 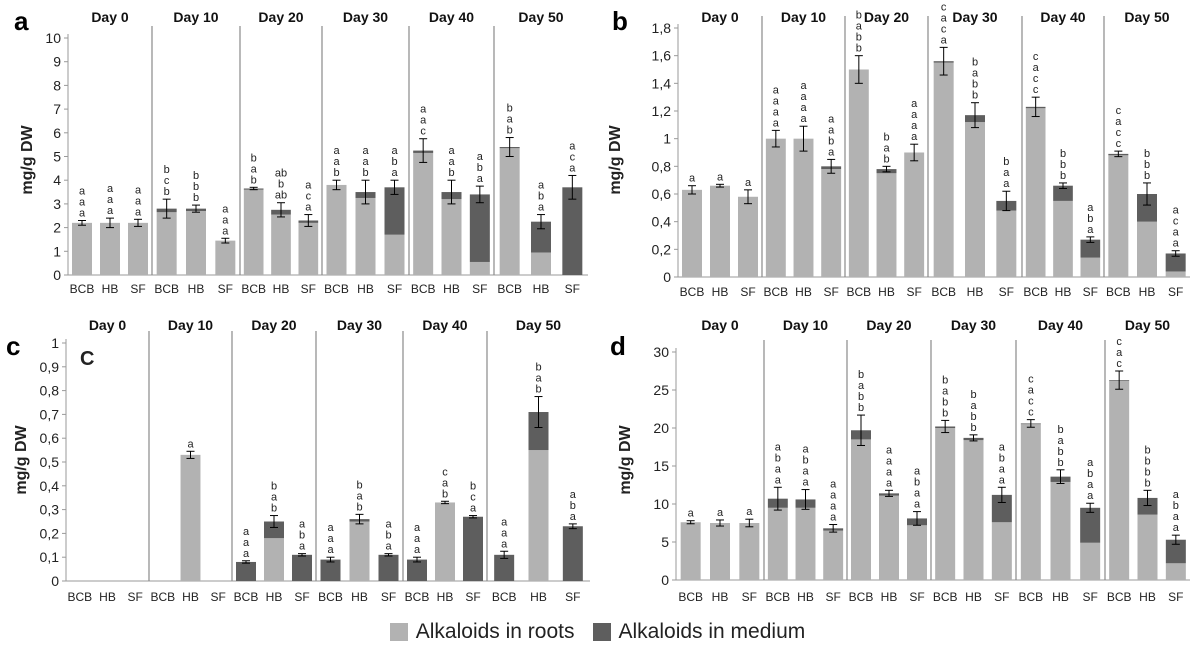 I want to click on y-tick-label: 0,6, so click(x=50, y=438).